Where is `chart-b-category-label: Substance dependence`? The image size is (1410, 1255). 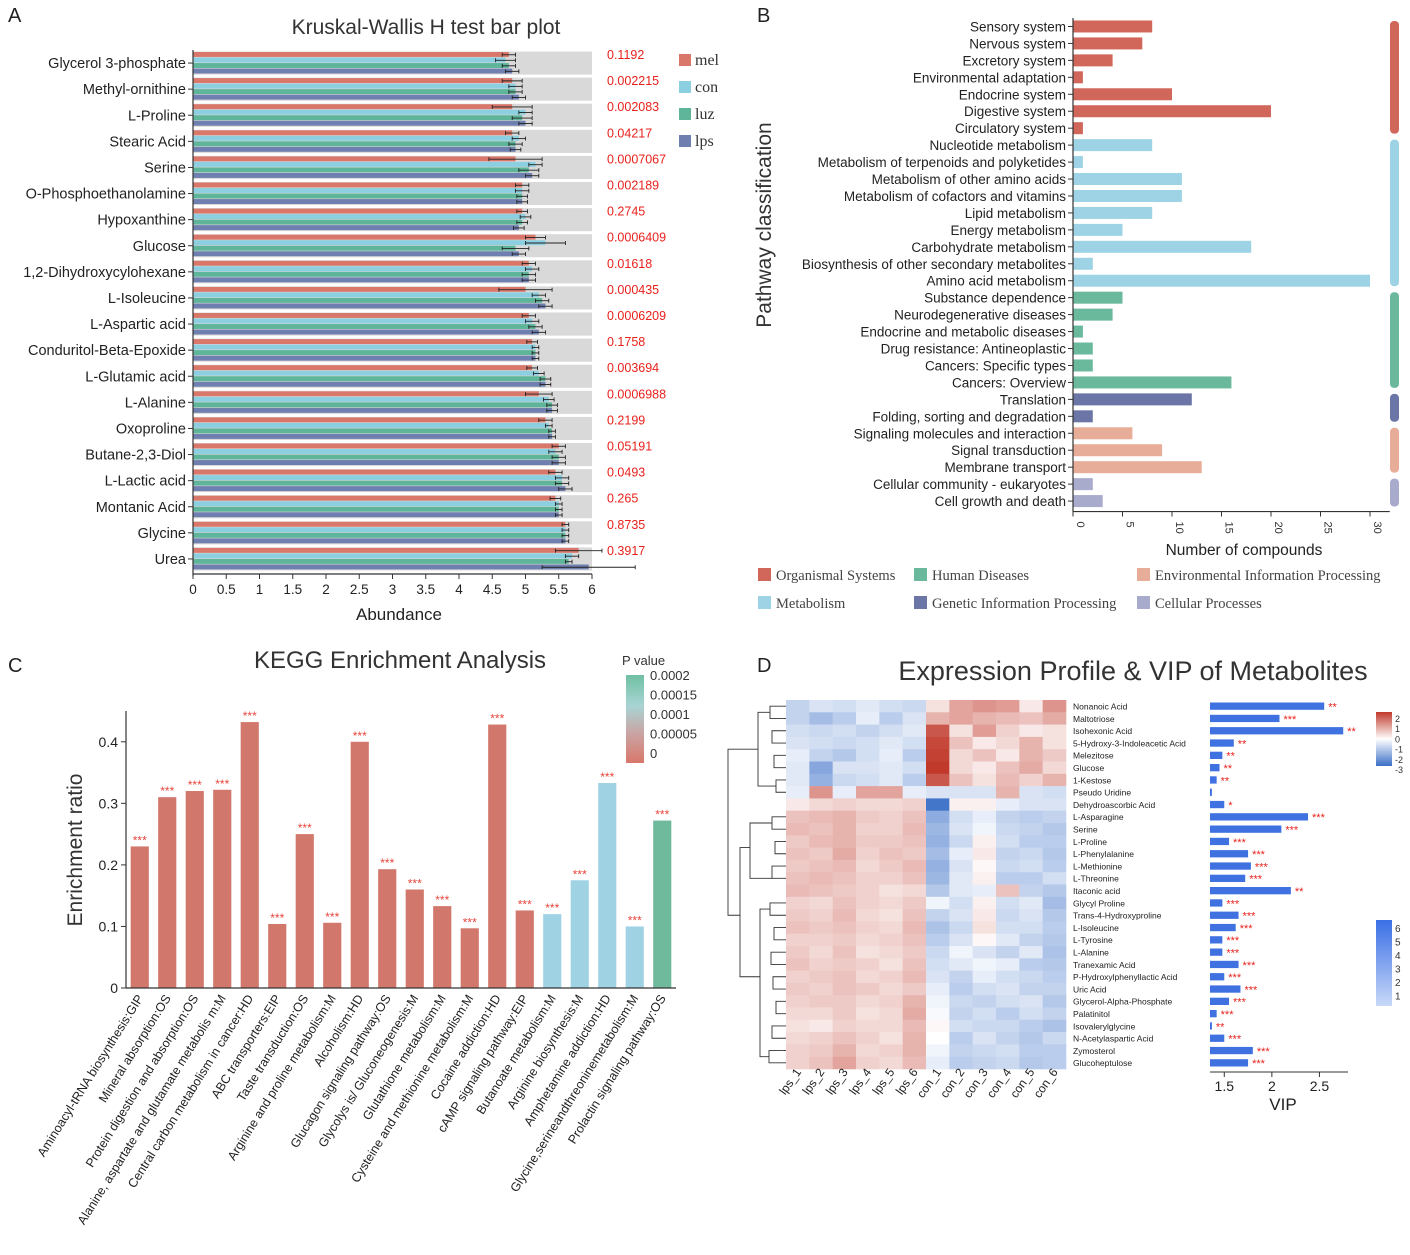
chart-b-category-label: Substance dependence is located at coordinates (995, 298).